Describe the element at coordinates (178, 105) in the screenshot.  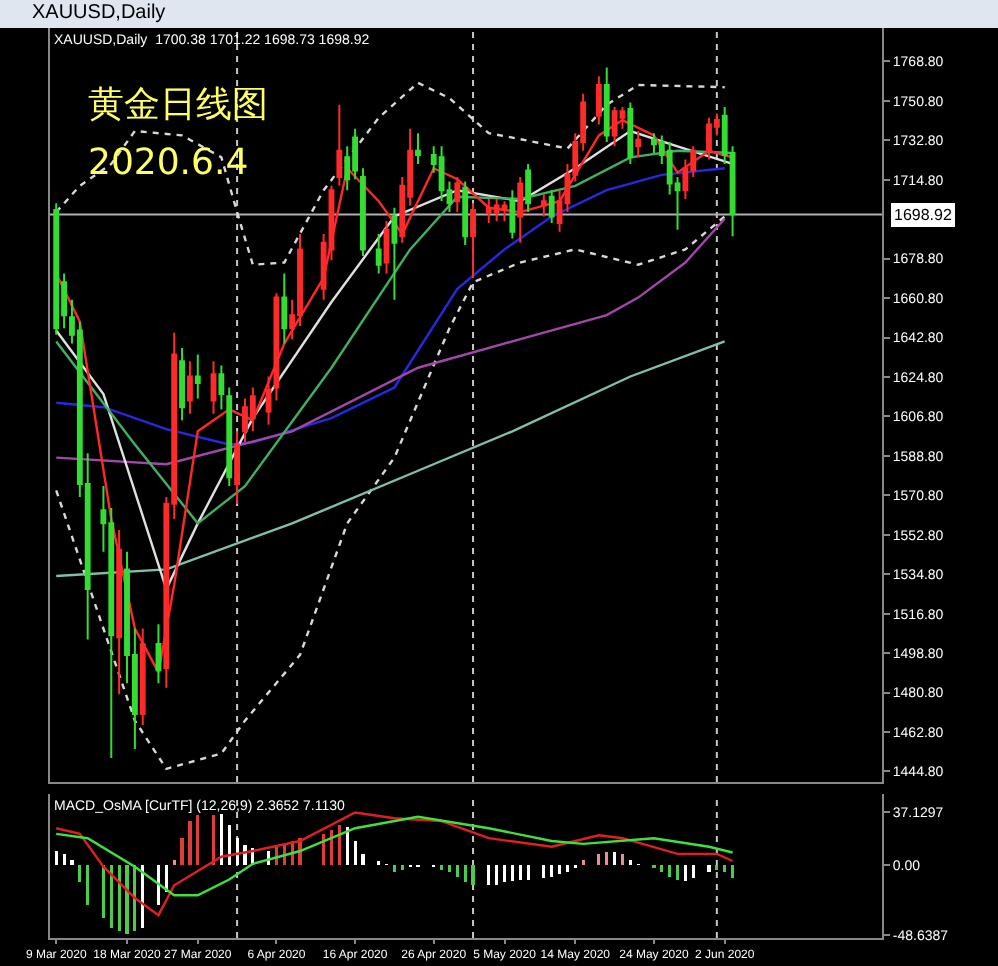
I see `annotation: 黄金日线图` at that location.